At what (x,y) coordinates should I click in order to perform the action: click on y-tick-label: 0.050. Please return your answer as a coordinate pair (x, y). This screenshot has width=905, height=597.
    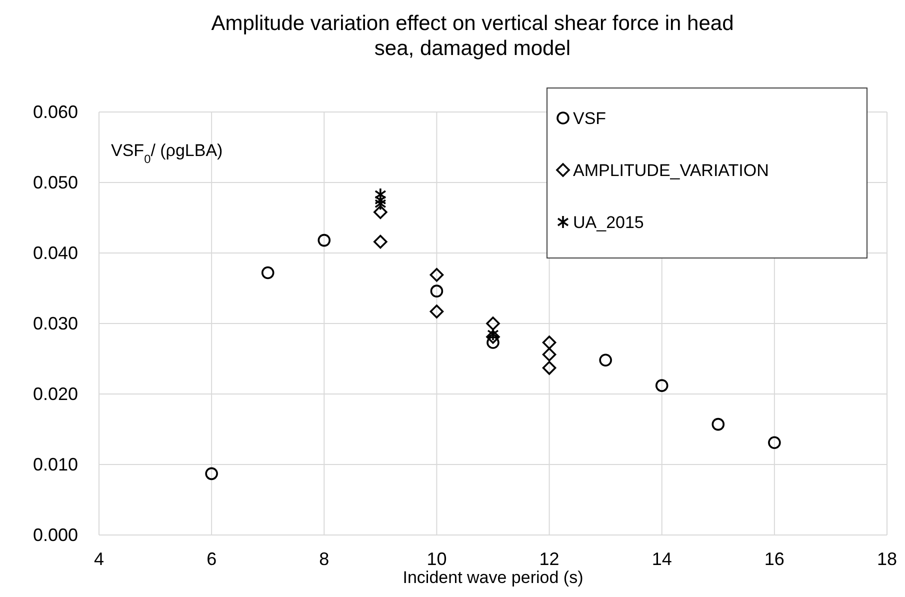
    Looking at the image, I should click on (55, 182).